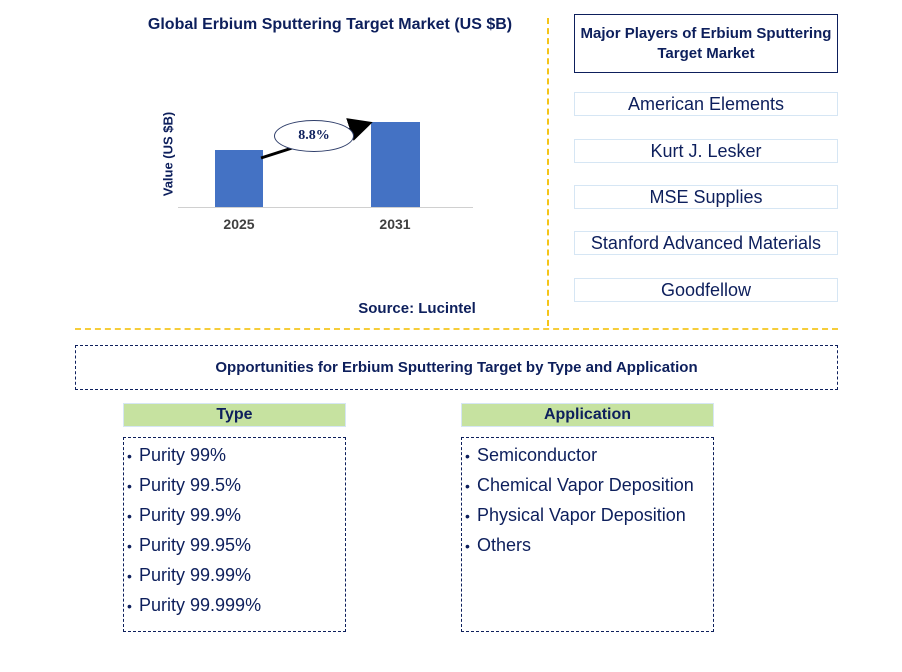 The width and height of the screenshot is (902, 672). What do you see at coordinates (504, 545) in the screenshot?
I see `application-item-label: Others` at bounding box center [504, 545].